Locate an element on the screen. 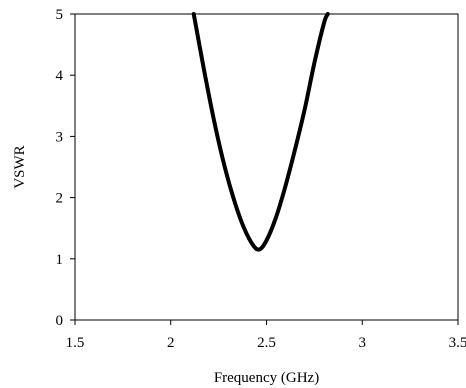 This screenshot has width=466, height=388. x-tick-label: 2 is located at coordinates (171, 343).